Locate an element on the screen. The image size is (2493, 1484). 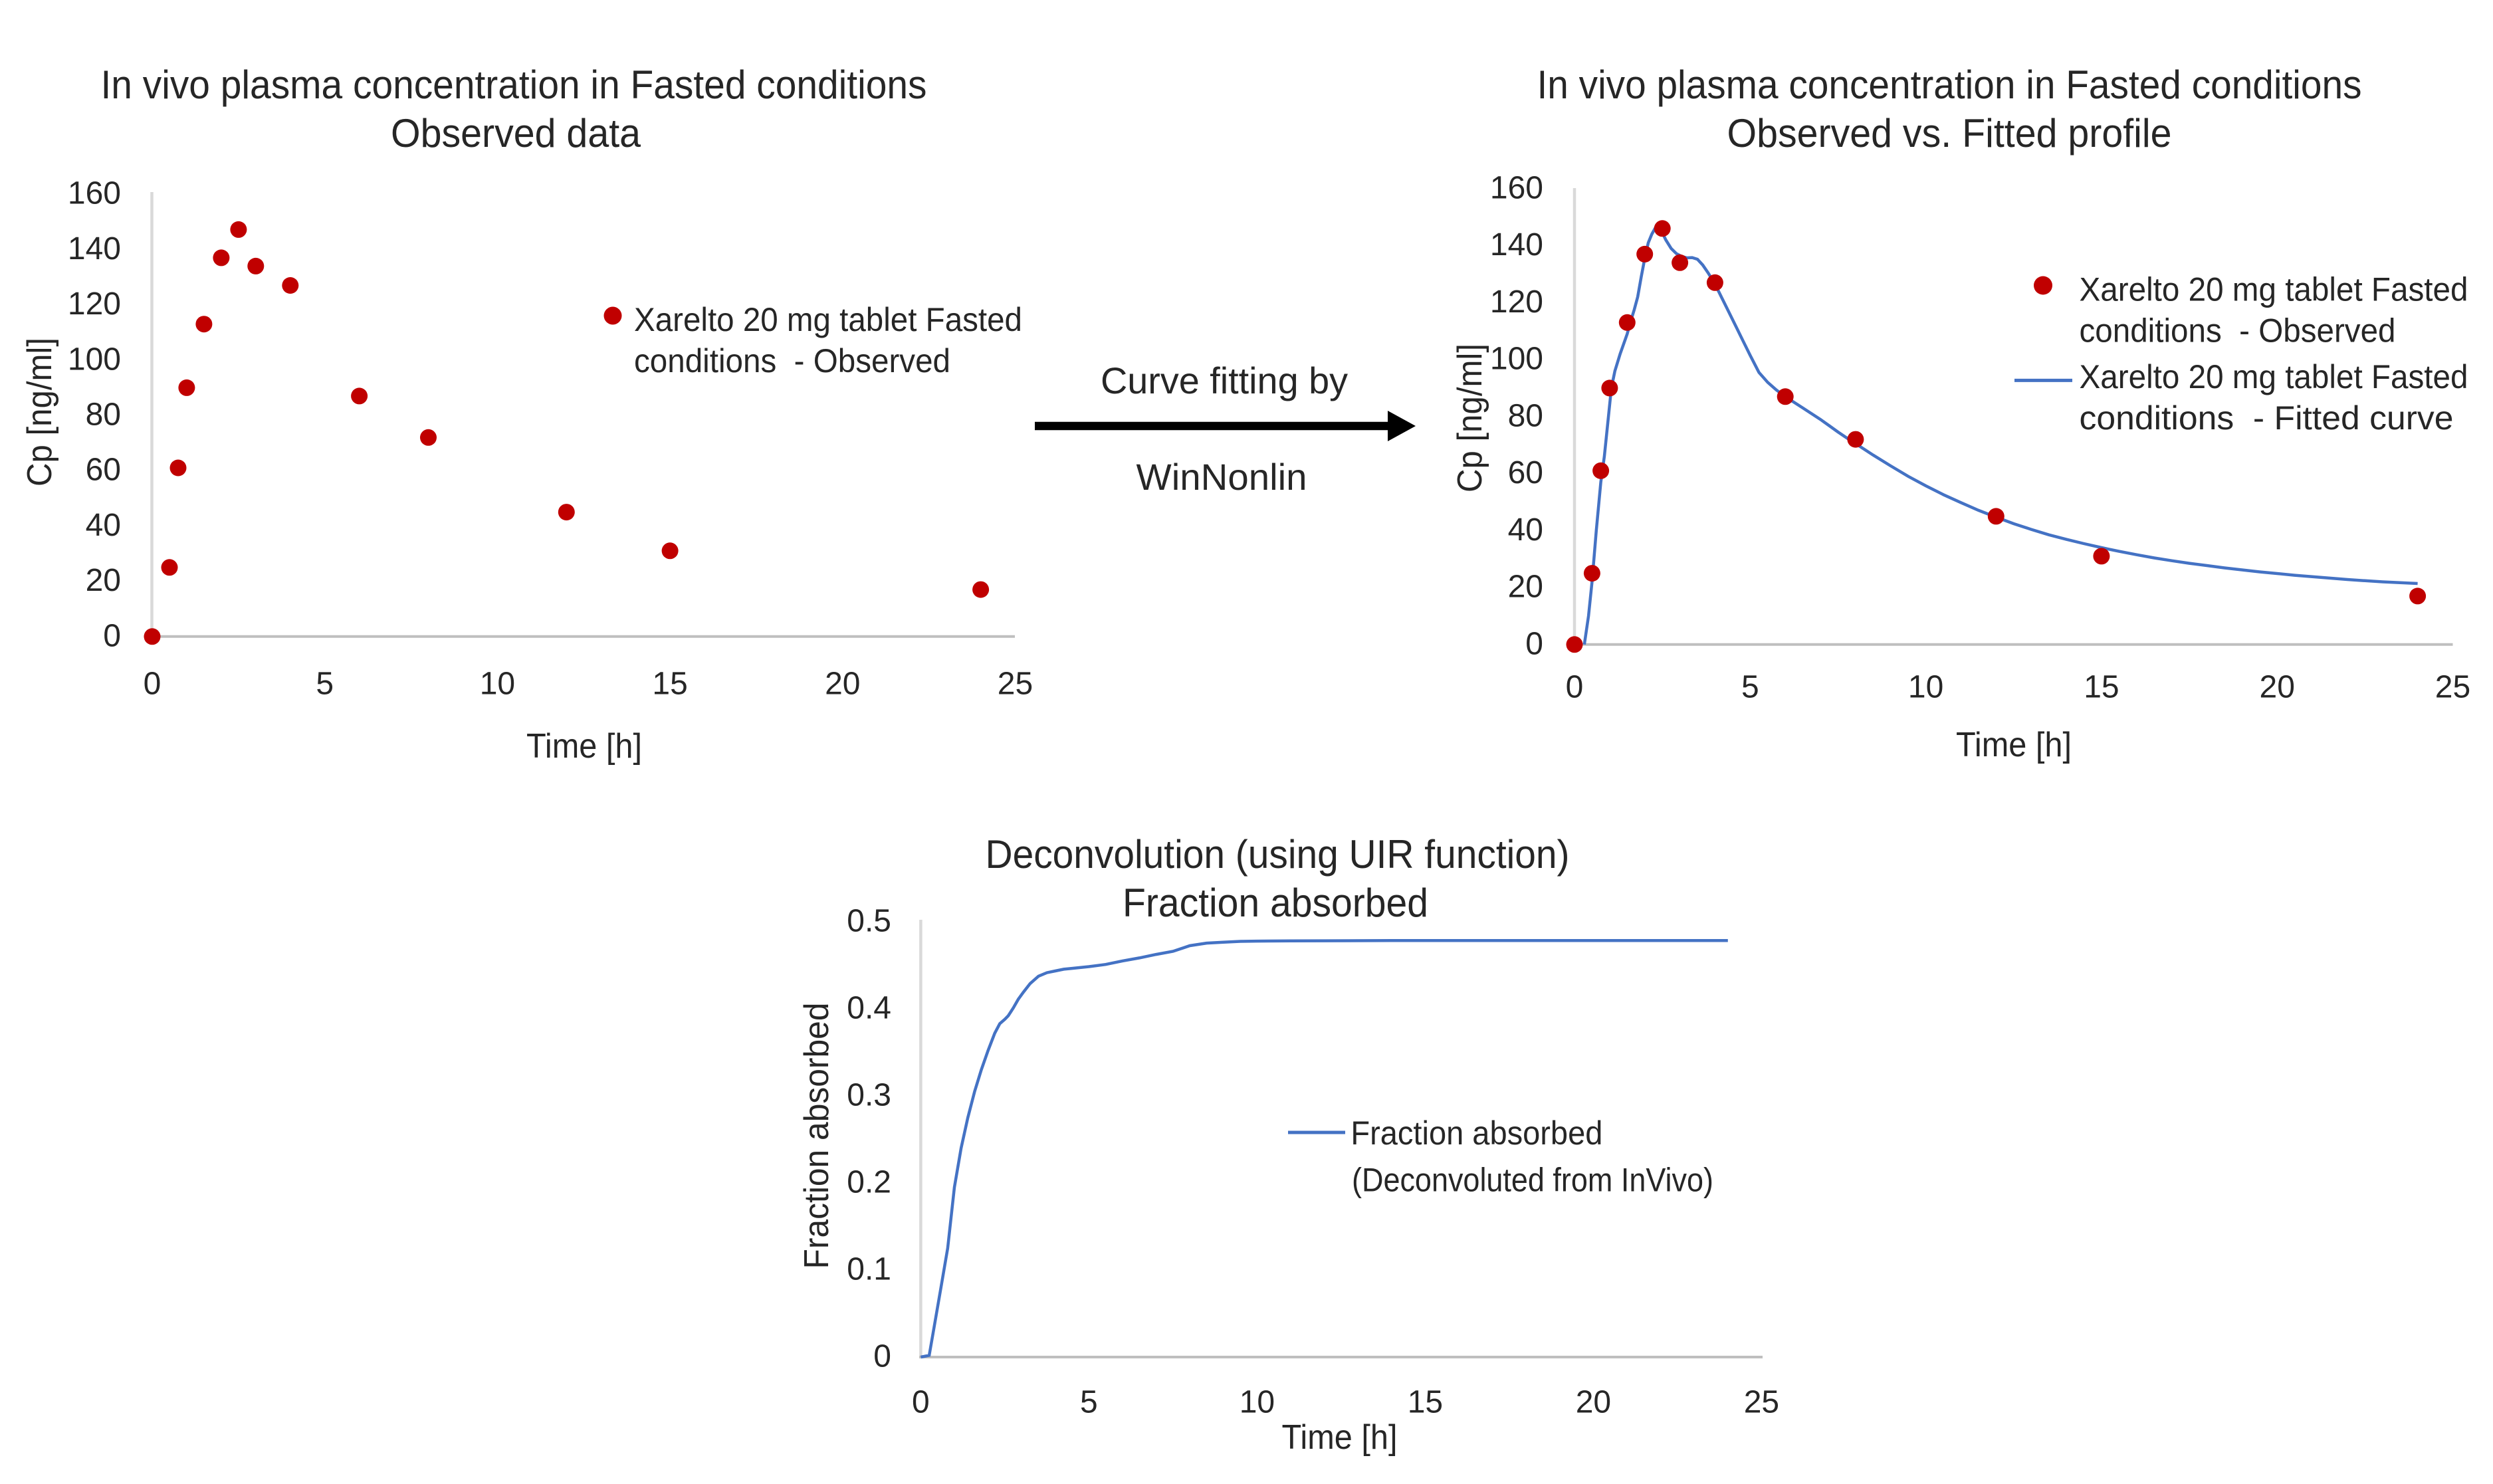
svg-text: Observed data is located at coordinates (516, 133).